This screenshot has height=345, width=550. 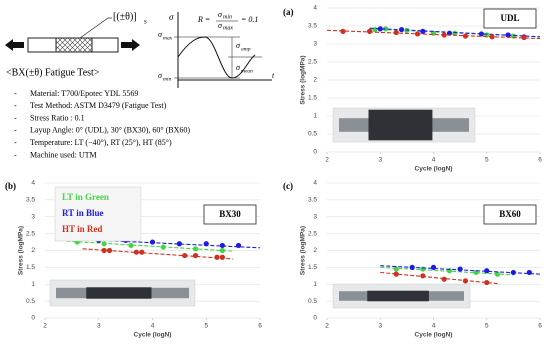 What do you see at coordinates (53, 72) in the screenshot?
I see `diagram-title: <BX(±θ) Fatigue Test>` at bounding box center [53, 72].